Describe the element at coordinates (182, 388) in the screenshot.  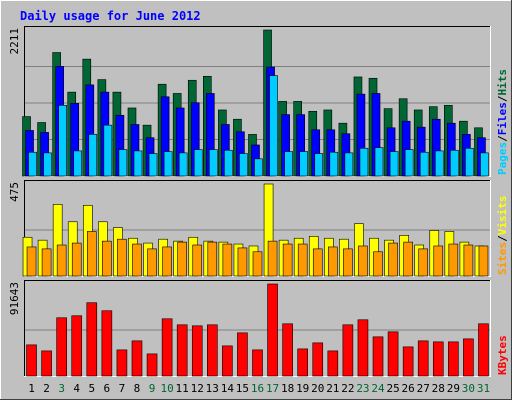
I see `x-tick-label-11: 11` at that location.